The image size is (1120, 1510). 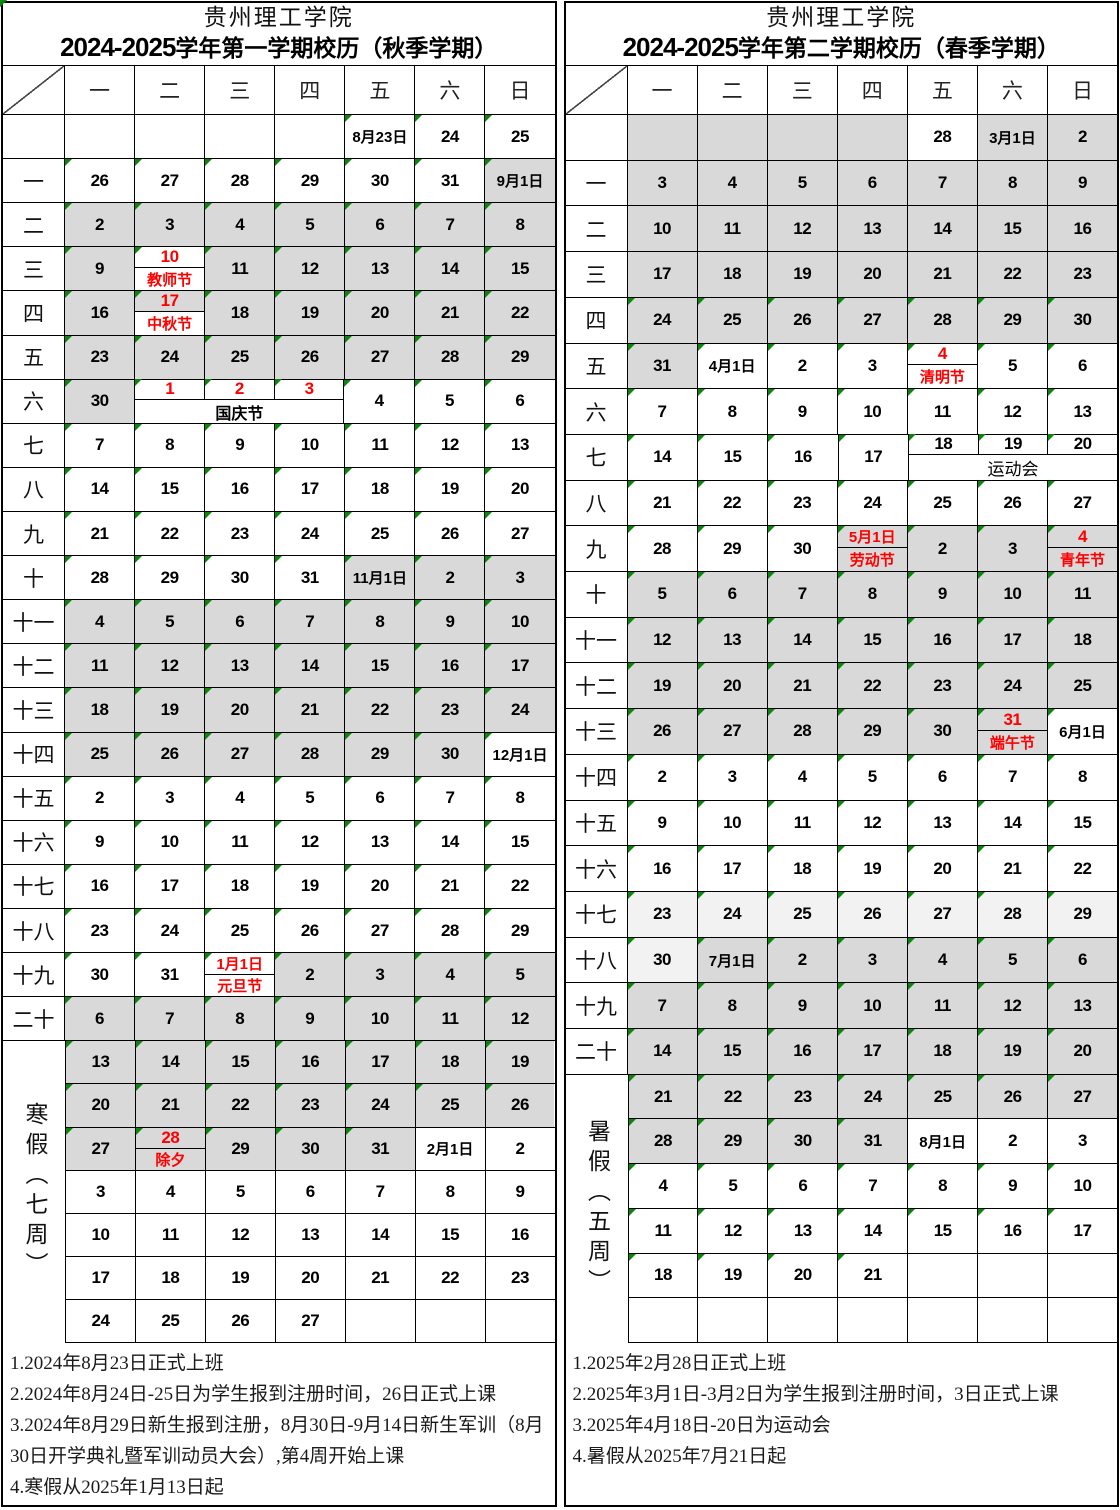 I want to click on holiday-day-cell: 1月1日 元旦节, so click(x=240, y=975).